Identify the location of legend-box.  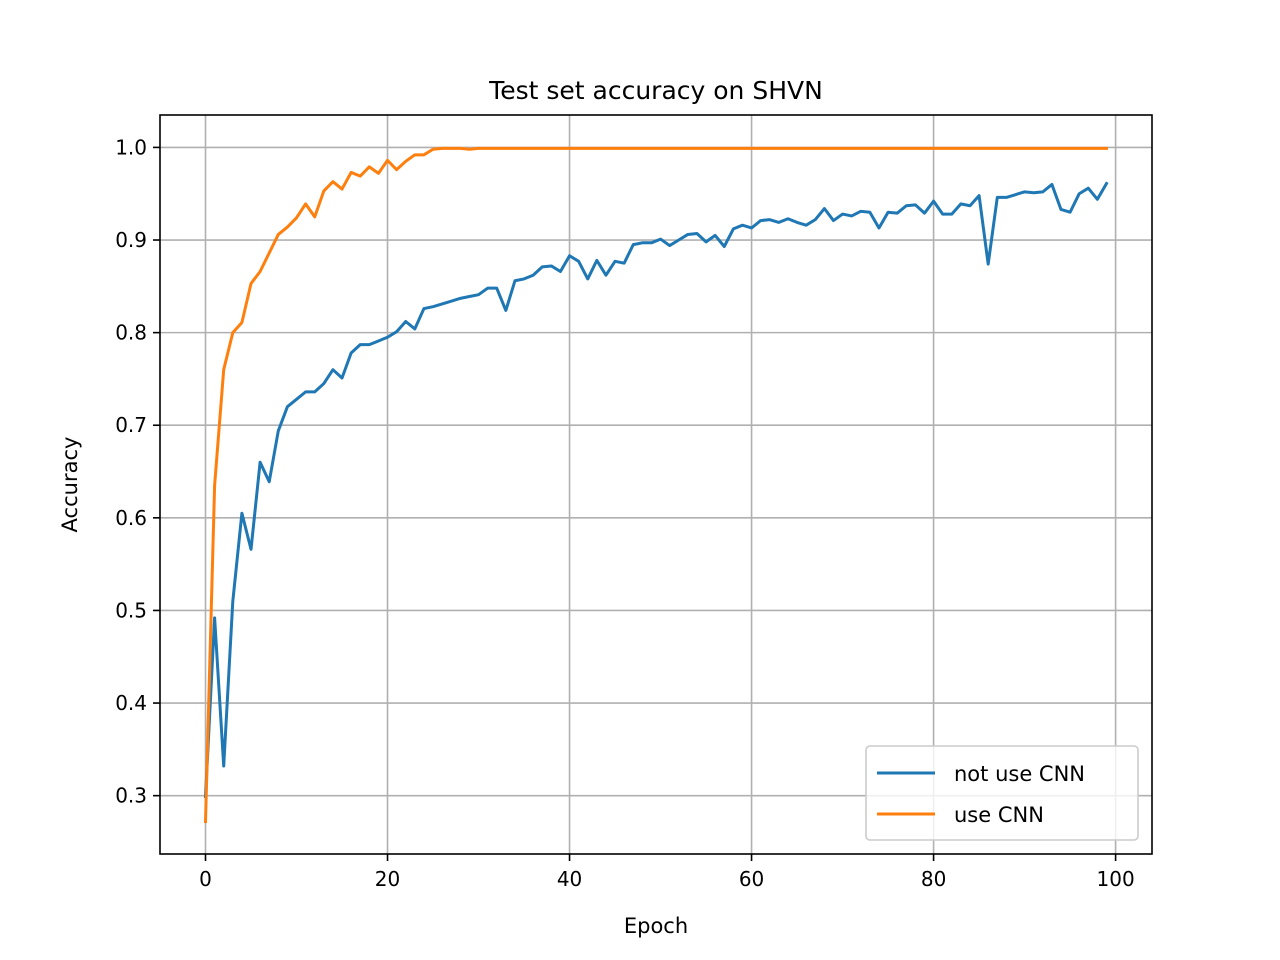
(1002, 793).